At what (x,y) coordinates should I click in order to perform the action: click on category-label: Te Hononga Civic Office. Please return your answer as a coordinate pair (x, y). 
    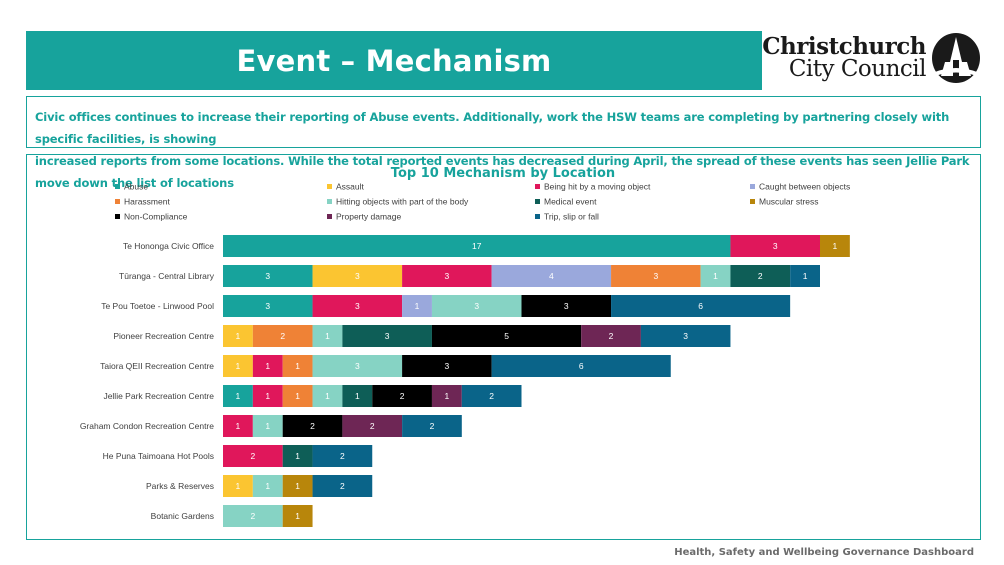
    Looking at the image, I should click on (168, 246).